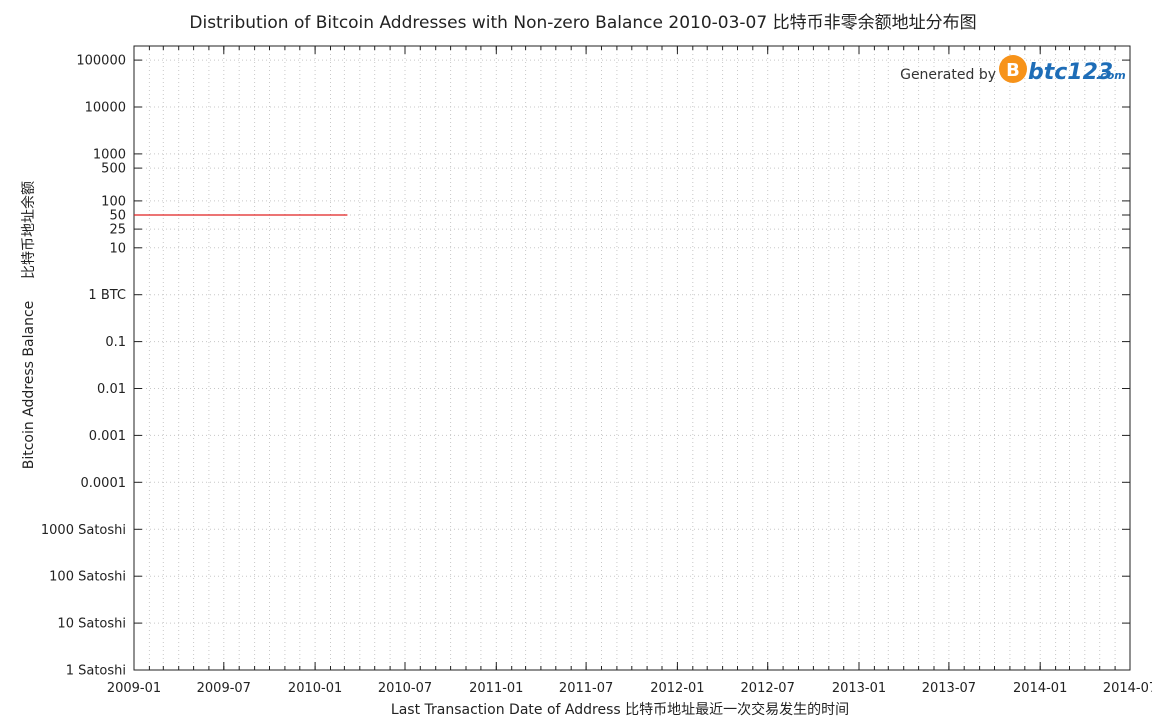 The height and width of the screenshot is (720, 1152). What do you see at coordinates (83, 530) in the screenshot?
I see `y-tick-label: 1000 Satoshi` at bounding box center [83, 530].